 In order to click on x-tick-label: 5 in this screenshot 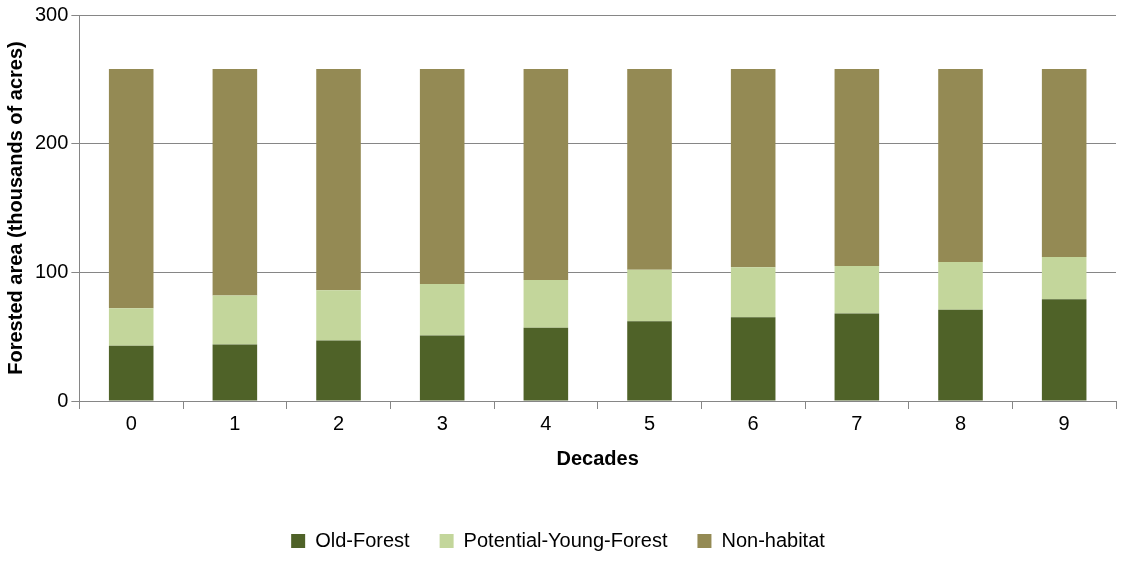, I will do `click(649, 422)`.